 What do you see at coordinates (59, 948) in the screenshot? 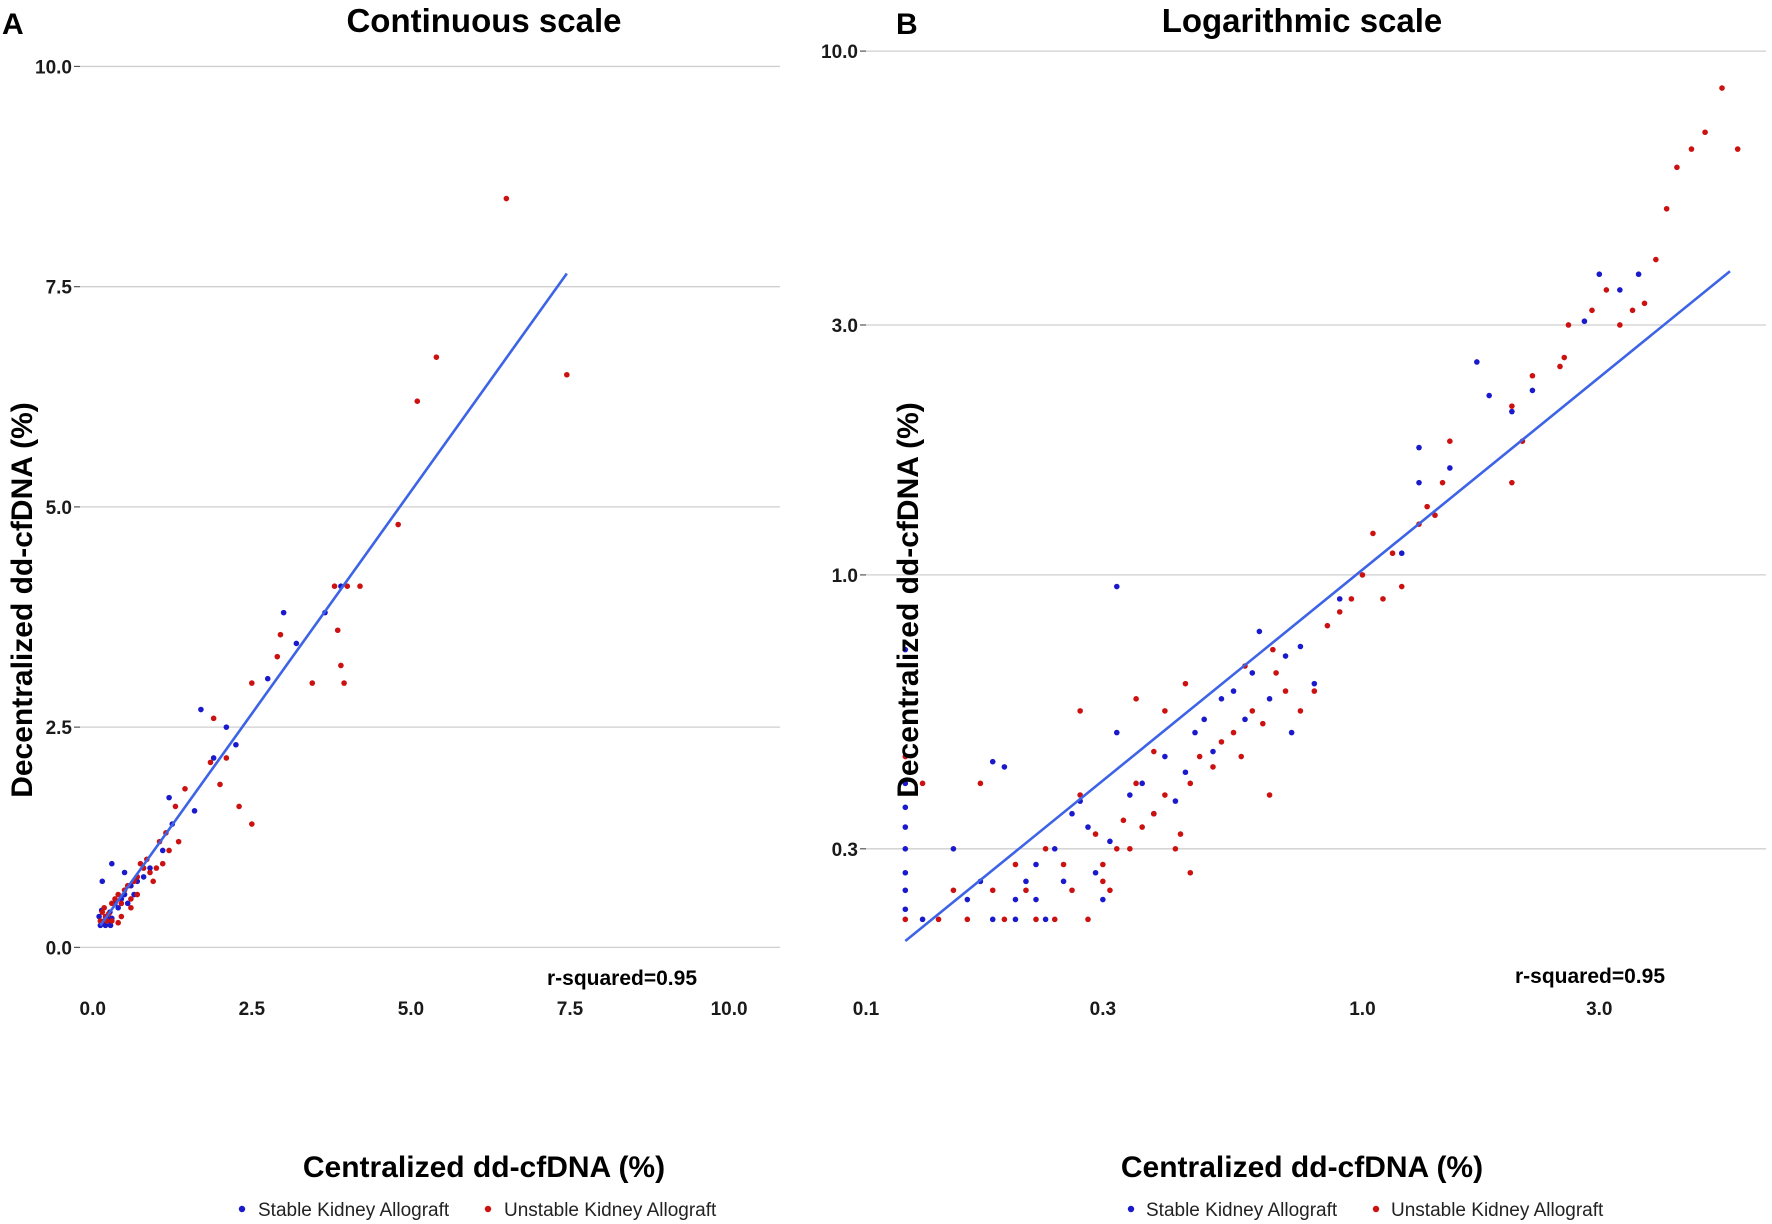
I see `panel-a-y-tick-label: 0.0` at bounding box center [59, 948].